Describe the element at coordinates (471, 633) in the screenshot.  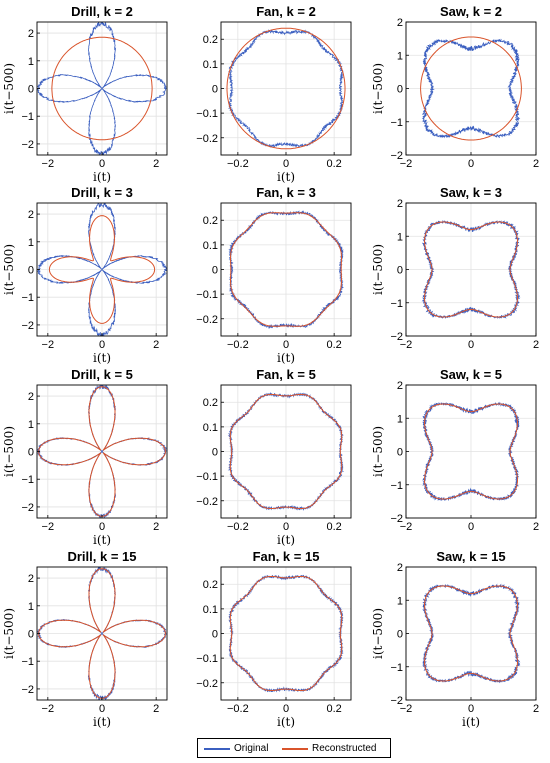
I see `series-reconstructed-saw-k15` at that location.